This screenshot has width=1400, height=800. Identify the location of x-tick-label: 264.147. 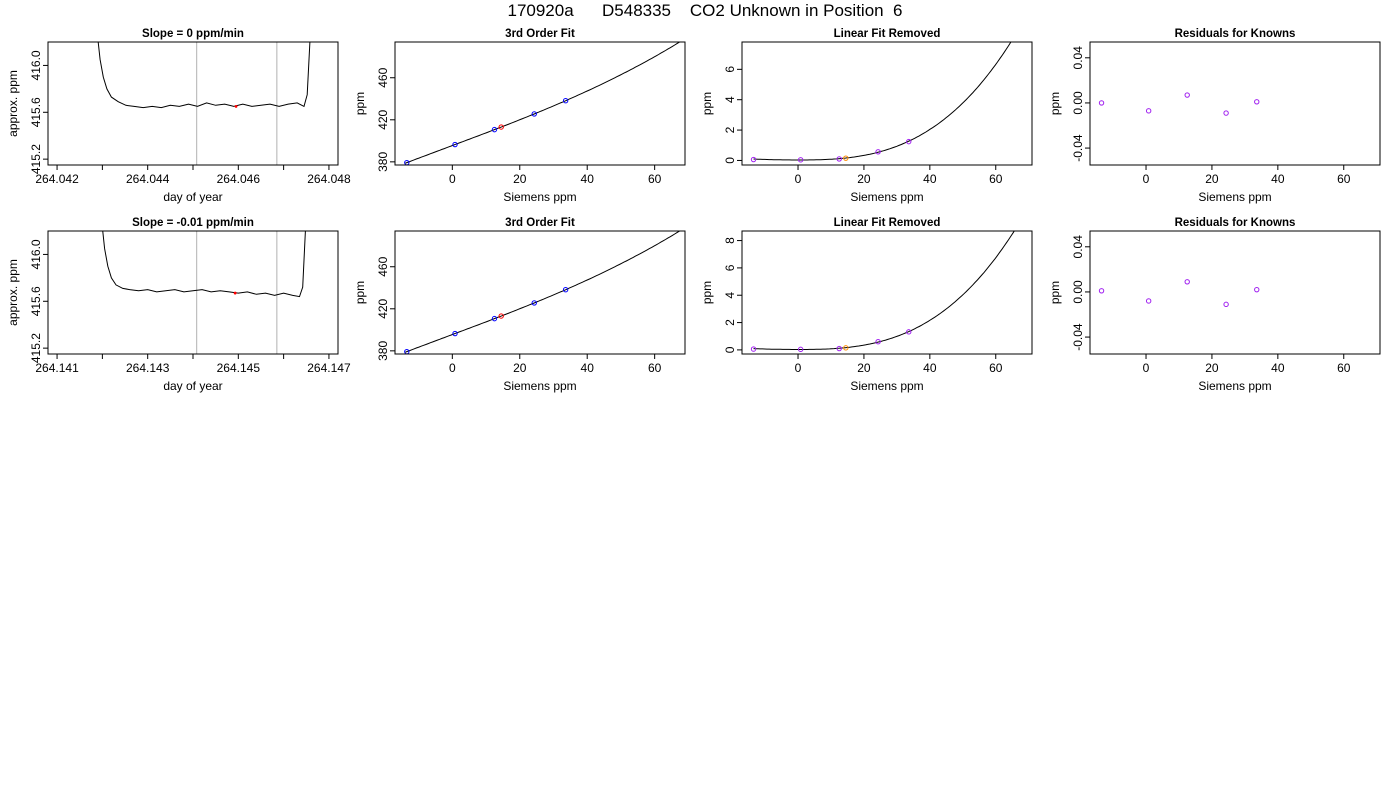
(329, 368).